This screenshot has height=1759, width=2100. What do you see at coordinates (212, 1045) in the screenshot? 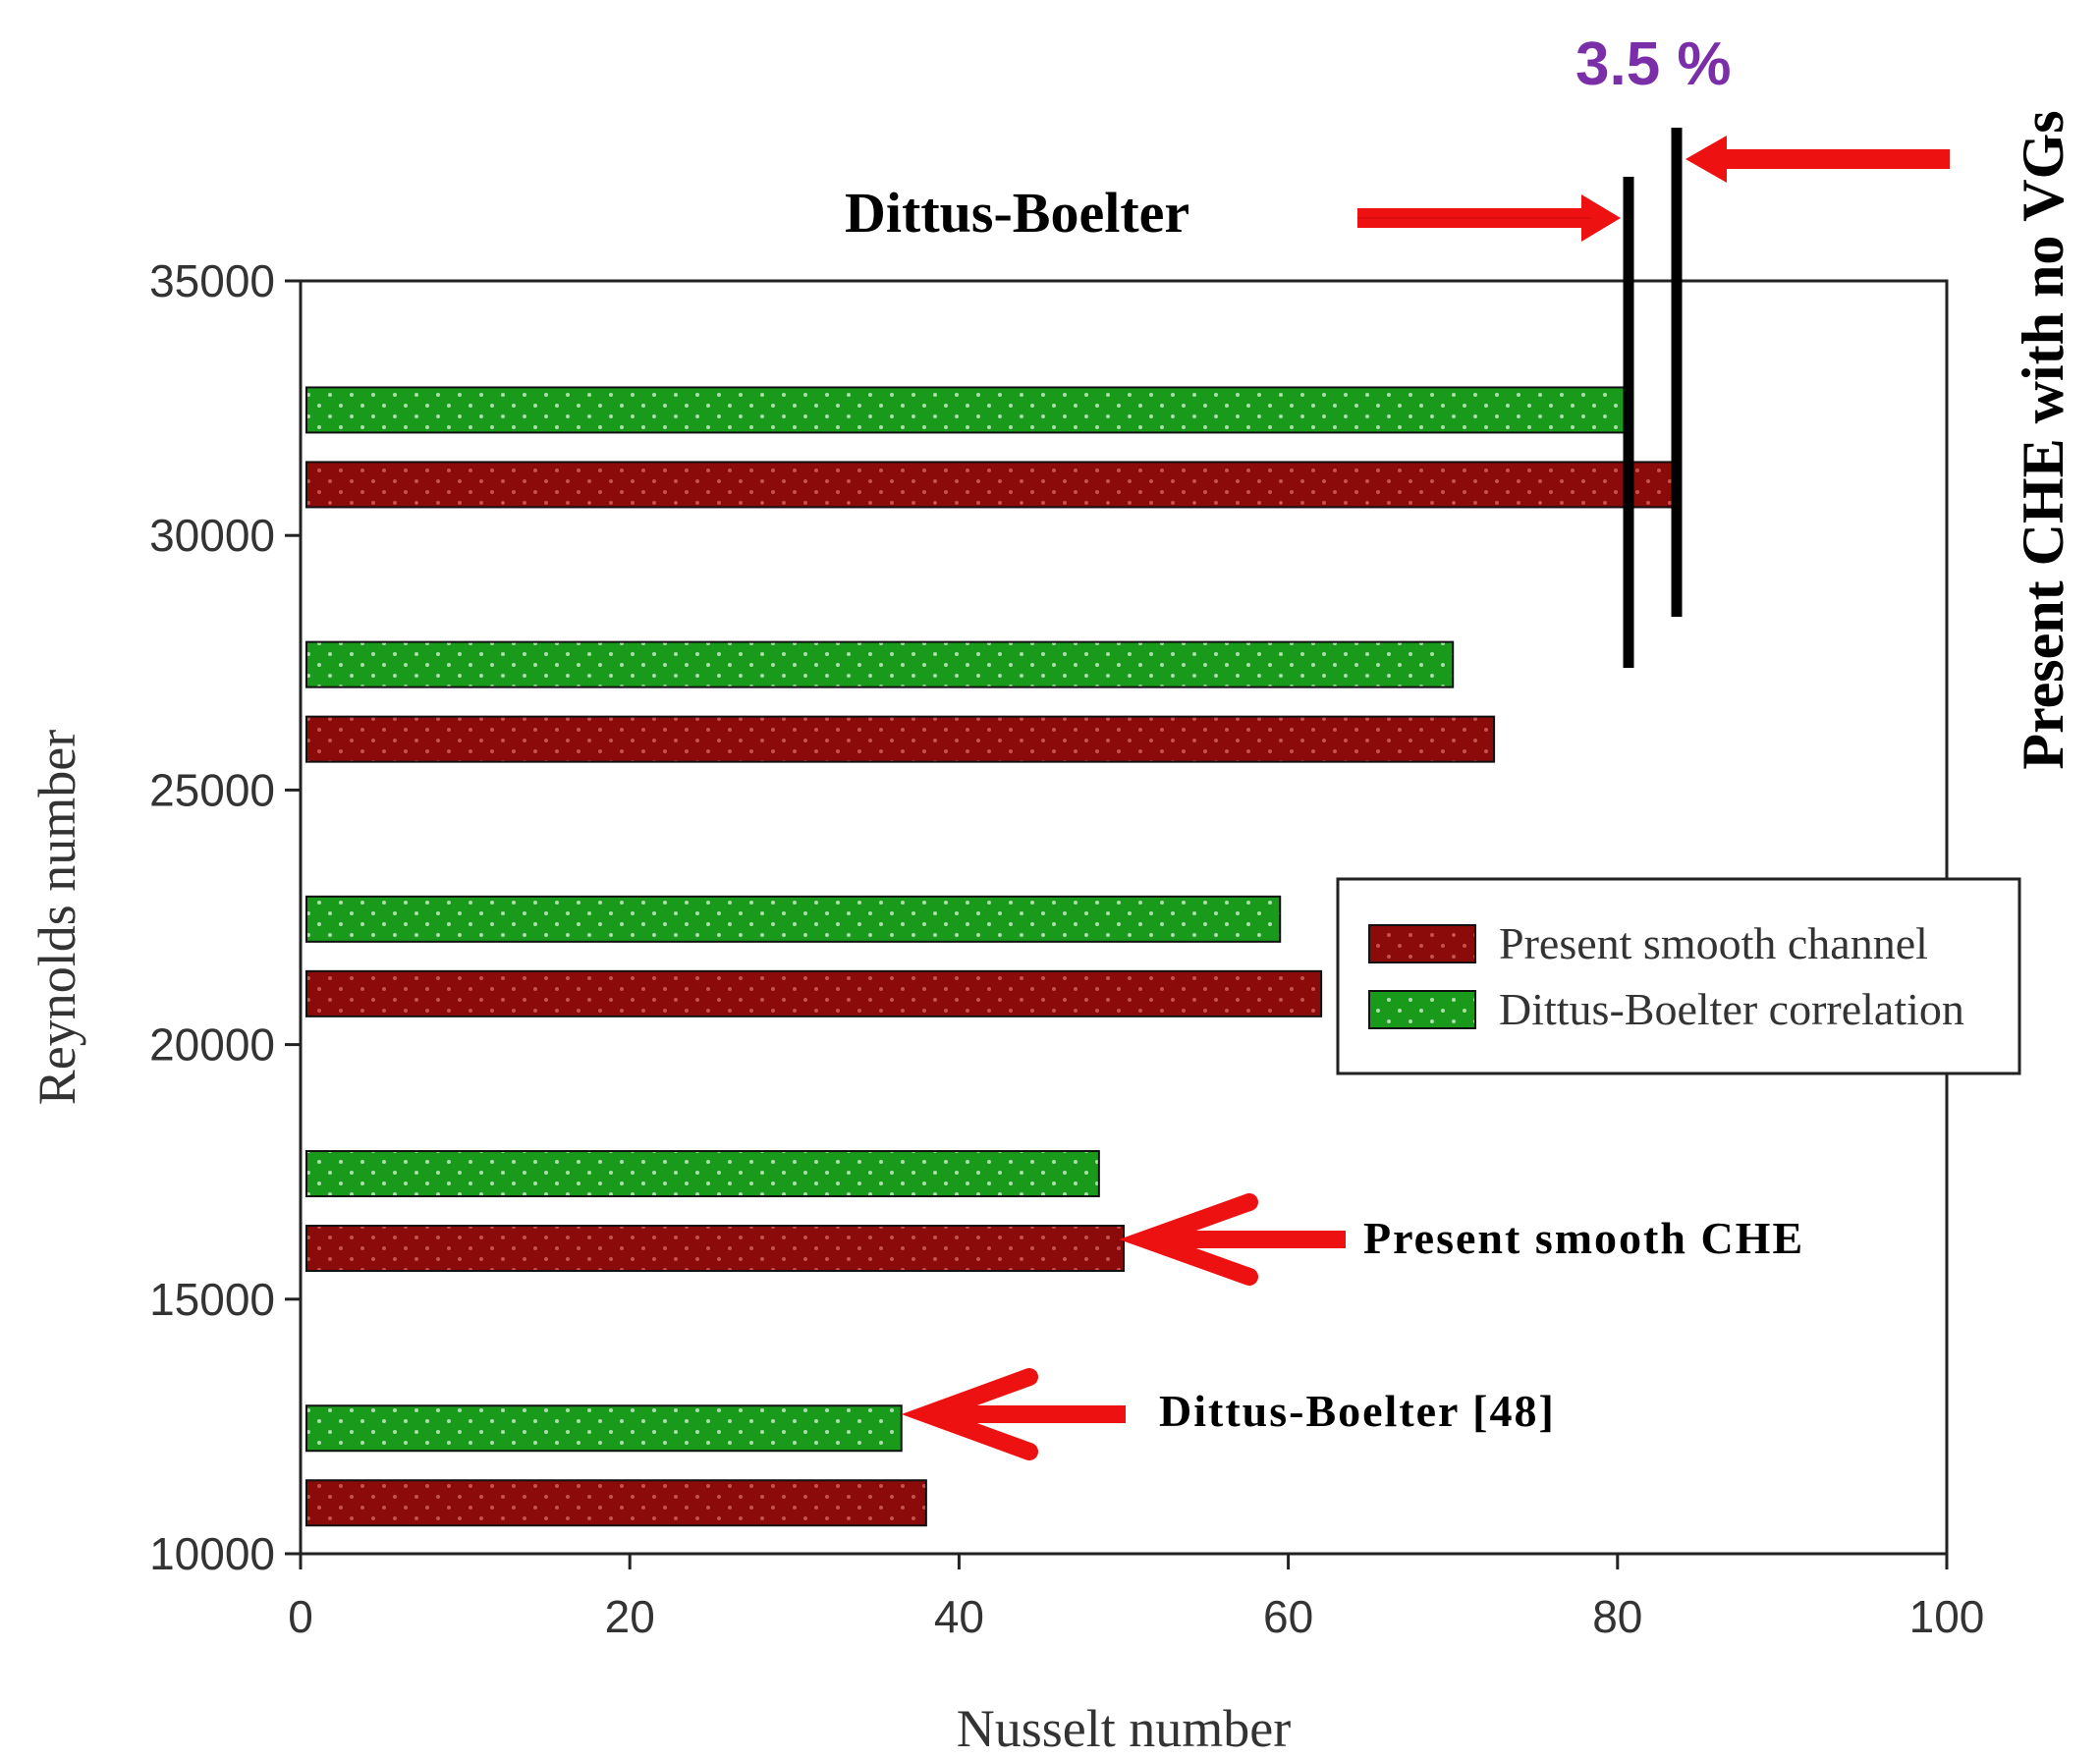
I see `y-tick-label: 20000` at bounding box center [212, 1045].